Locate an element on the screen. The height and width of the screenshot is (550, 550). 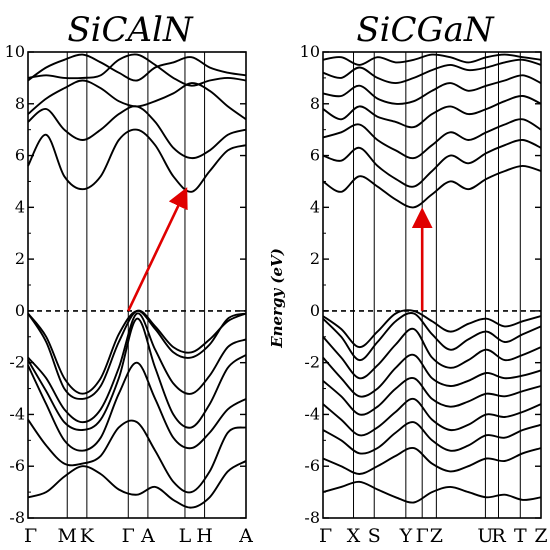
energy-axis-label: Energy (eV) is located at coordinates (277, 298).